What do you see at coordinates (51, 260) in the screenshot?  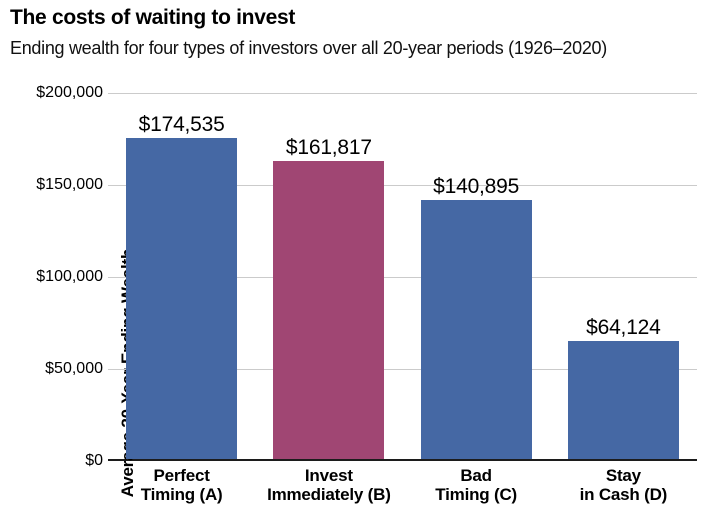 I see `y-axis-tick-labels: $0 $50,000 $100,000 $150,000 $200,000` at bounding box center [51, 260].